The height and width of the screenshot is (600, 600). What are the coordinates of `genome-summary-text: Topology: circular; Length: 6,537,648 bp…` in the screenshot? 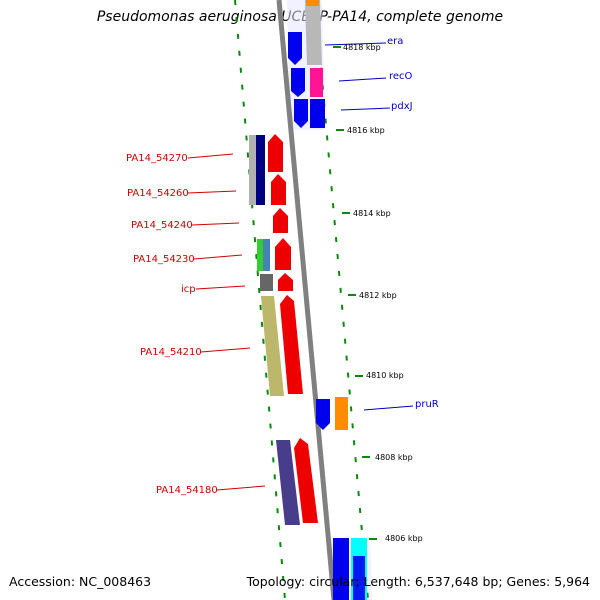 It's located at (418, 581).